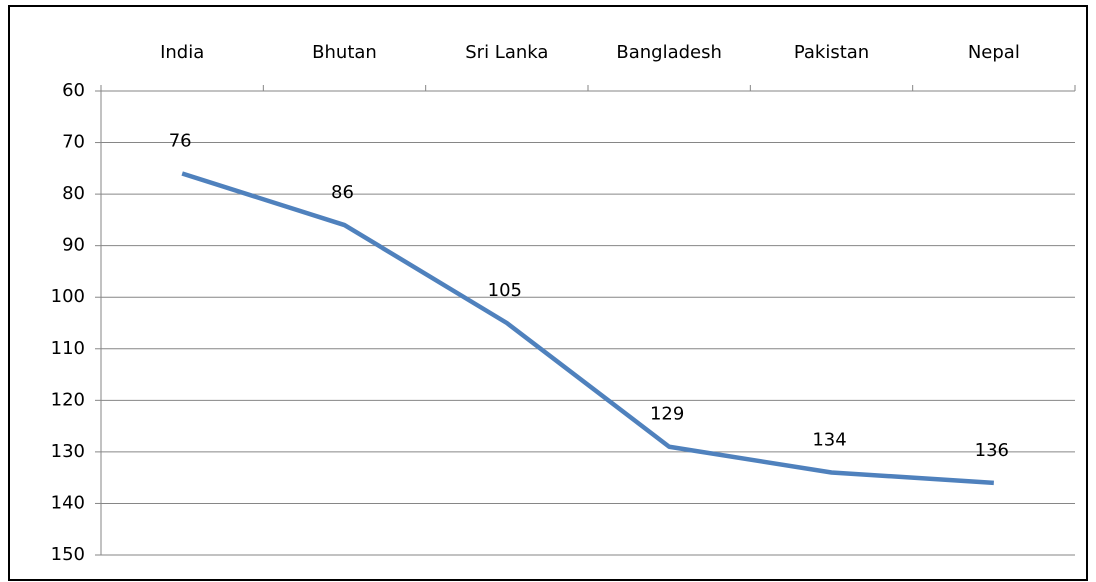 The width and height of the screenshot is (1096, 582). I want to click on data-label: 105, so click(505, 290).